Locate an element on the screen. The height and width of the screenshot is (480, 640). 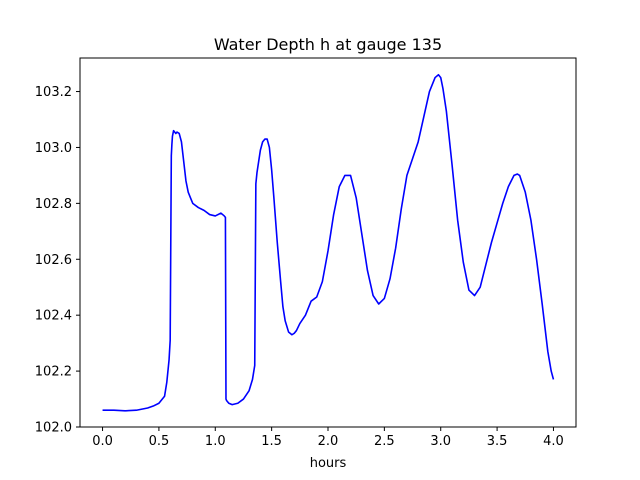
x-axis: 0.0 0.5 1.0 1.5 2.0 2.5 3.0 3.5 4.0 is located at coordinates (328, 438).